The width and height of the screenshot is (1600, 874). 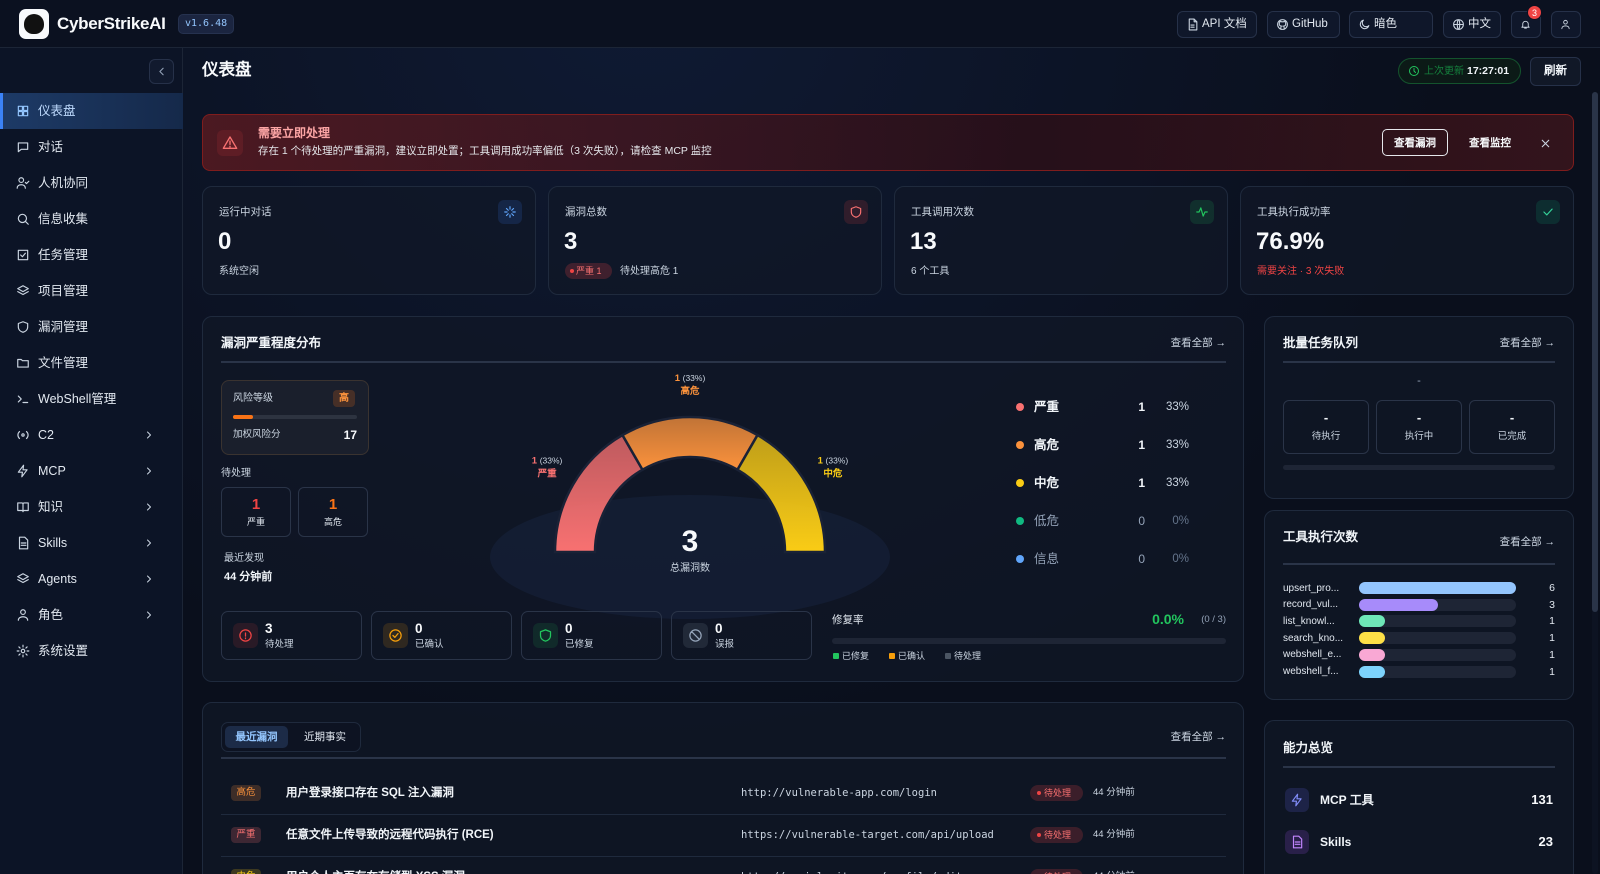 What do you see at coordinates (1056, 871) in the screenshot?
I see `status-pill` at bounding box center [1056, 871].